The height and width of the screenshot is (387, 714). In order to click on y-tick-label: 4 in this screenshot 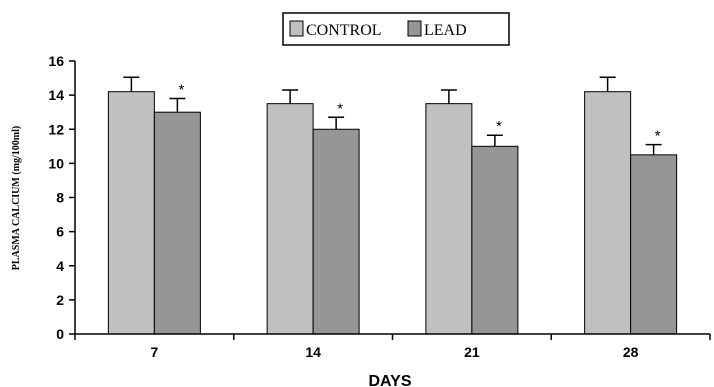, I will do `click(60, 266)`.